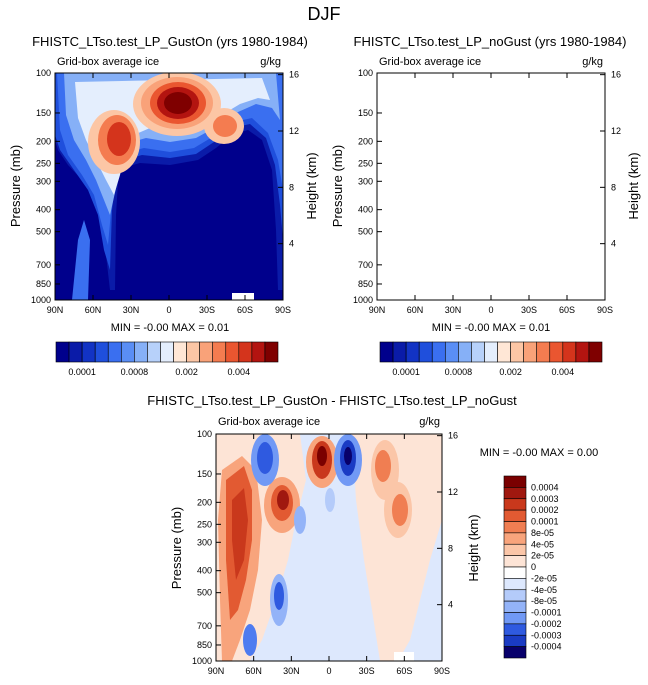  What do you see at coordinates (324, 14) in the screenshot?
I see `figure-title: DJF` at bounding box center [324, 14].